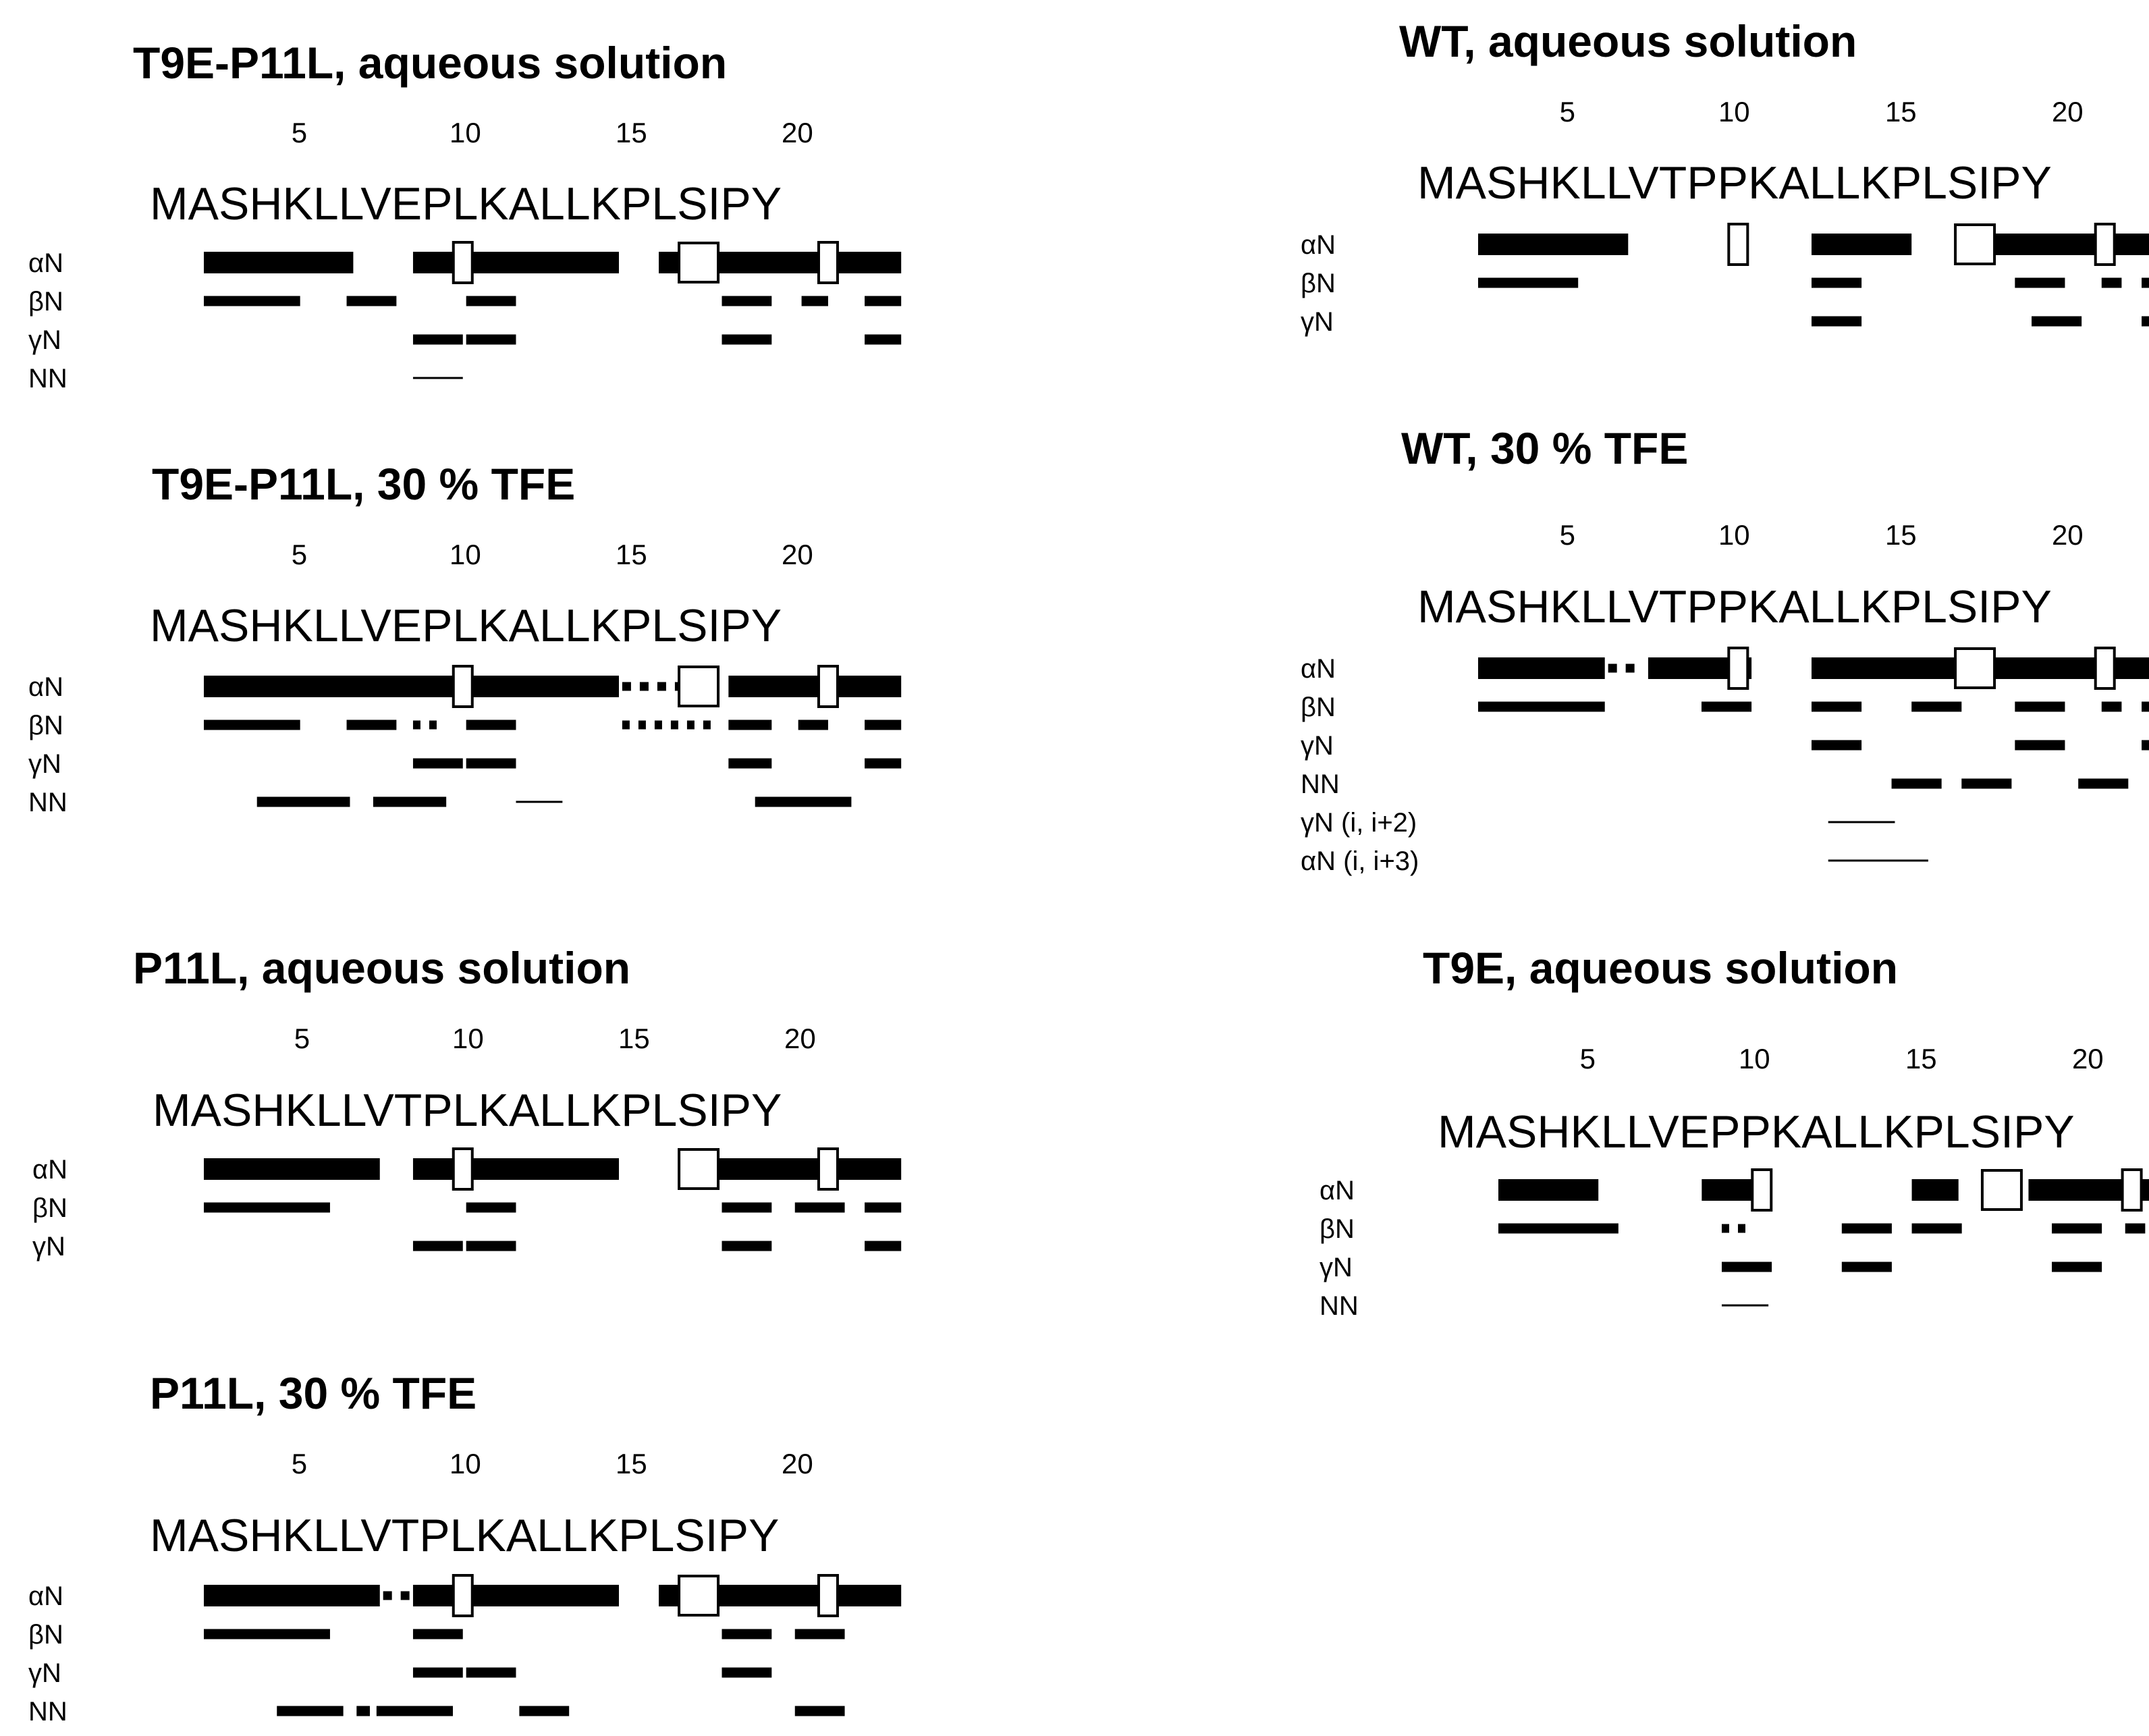 The image size is (2149, 1736). What do you see at coordinates (1734, 607) in the screenshot?
I see `sequence-label: MASHKLLVTPPKALLKPLSIPY` at bounding box center [1734, 607].